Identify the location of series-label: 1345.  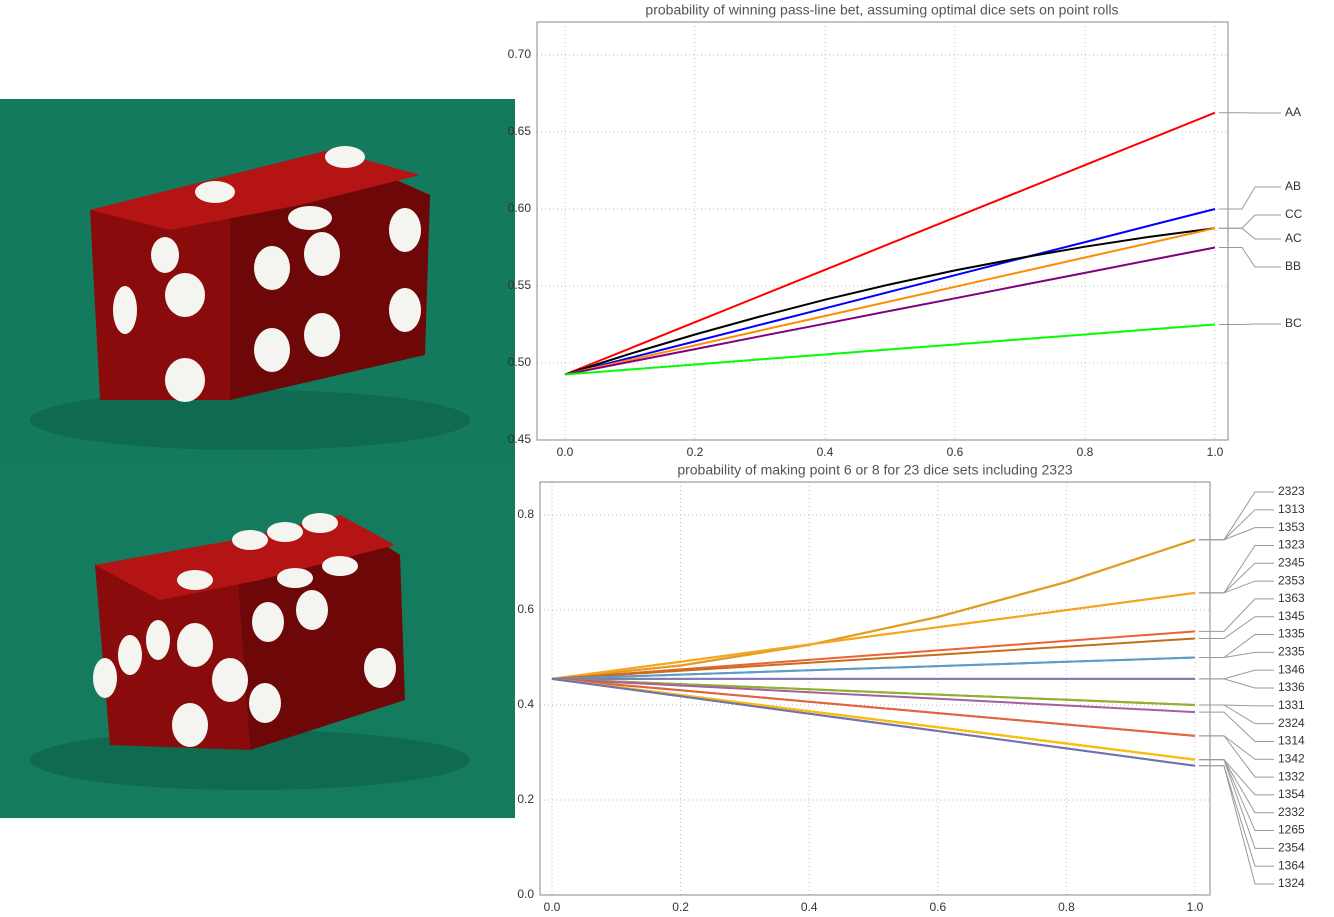
(1291, 616).